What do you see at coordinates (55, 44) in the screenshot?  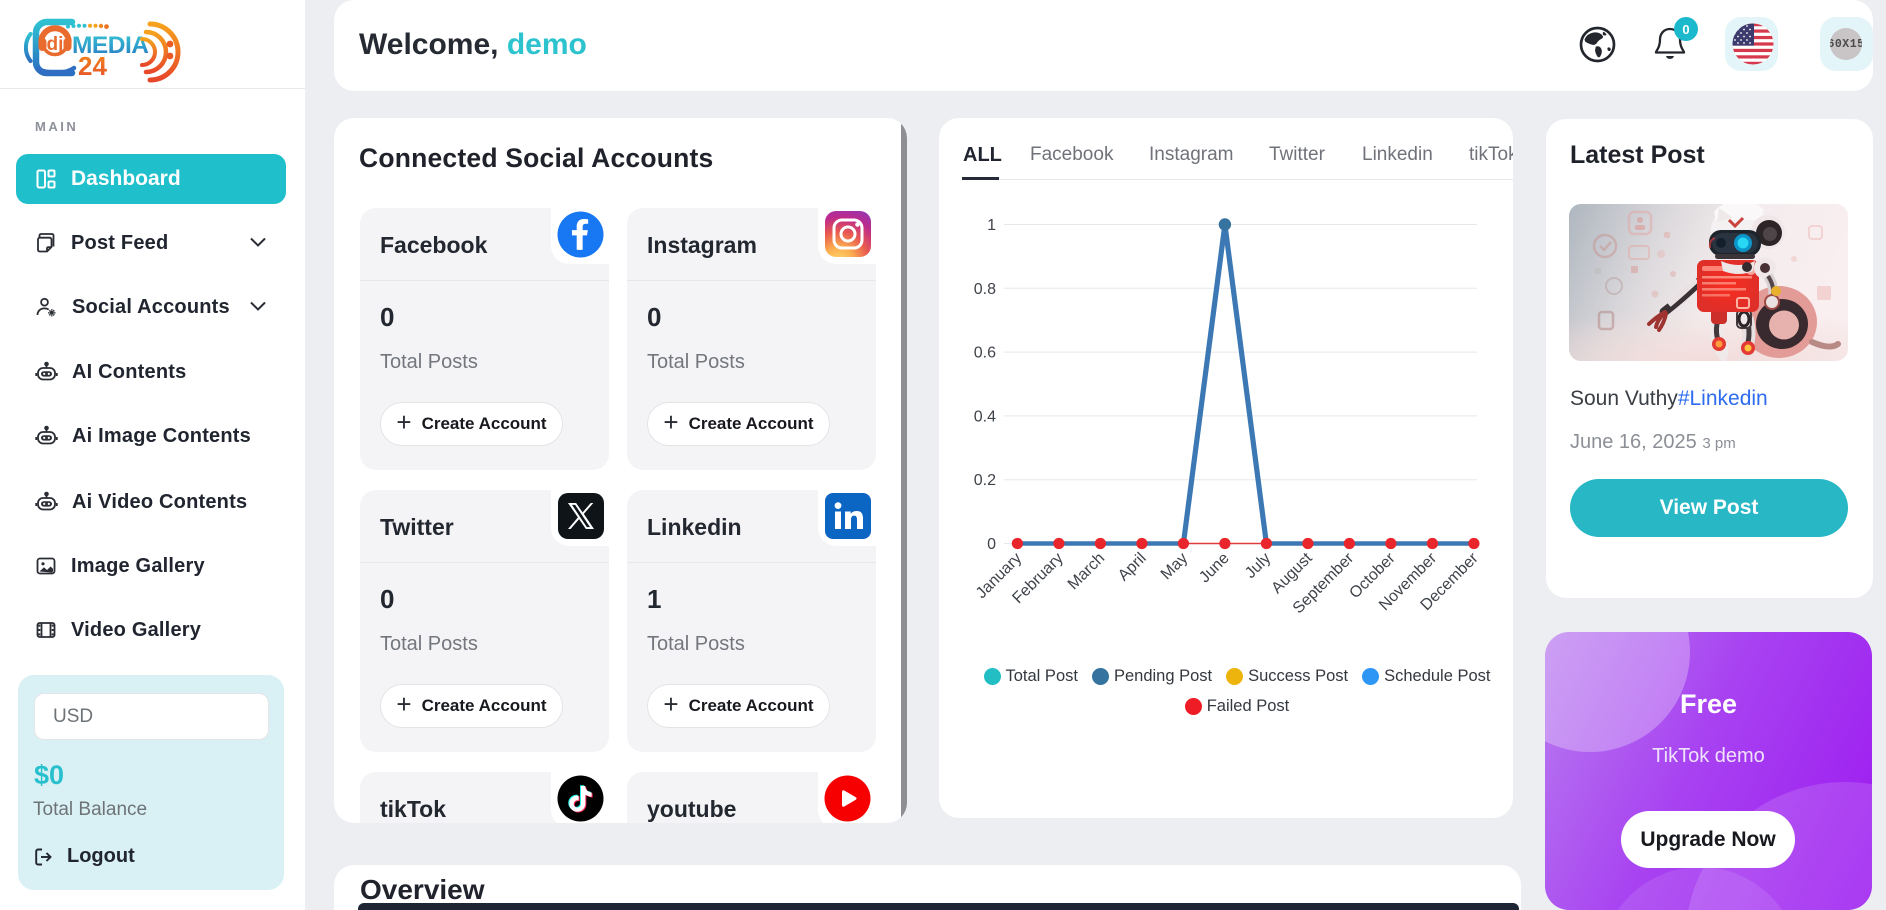 I see `svg-text: dj` at bounding box center [55, 44].